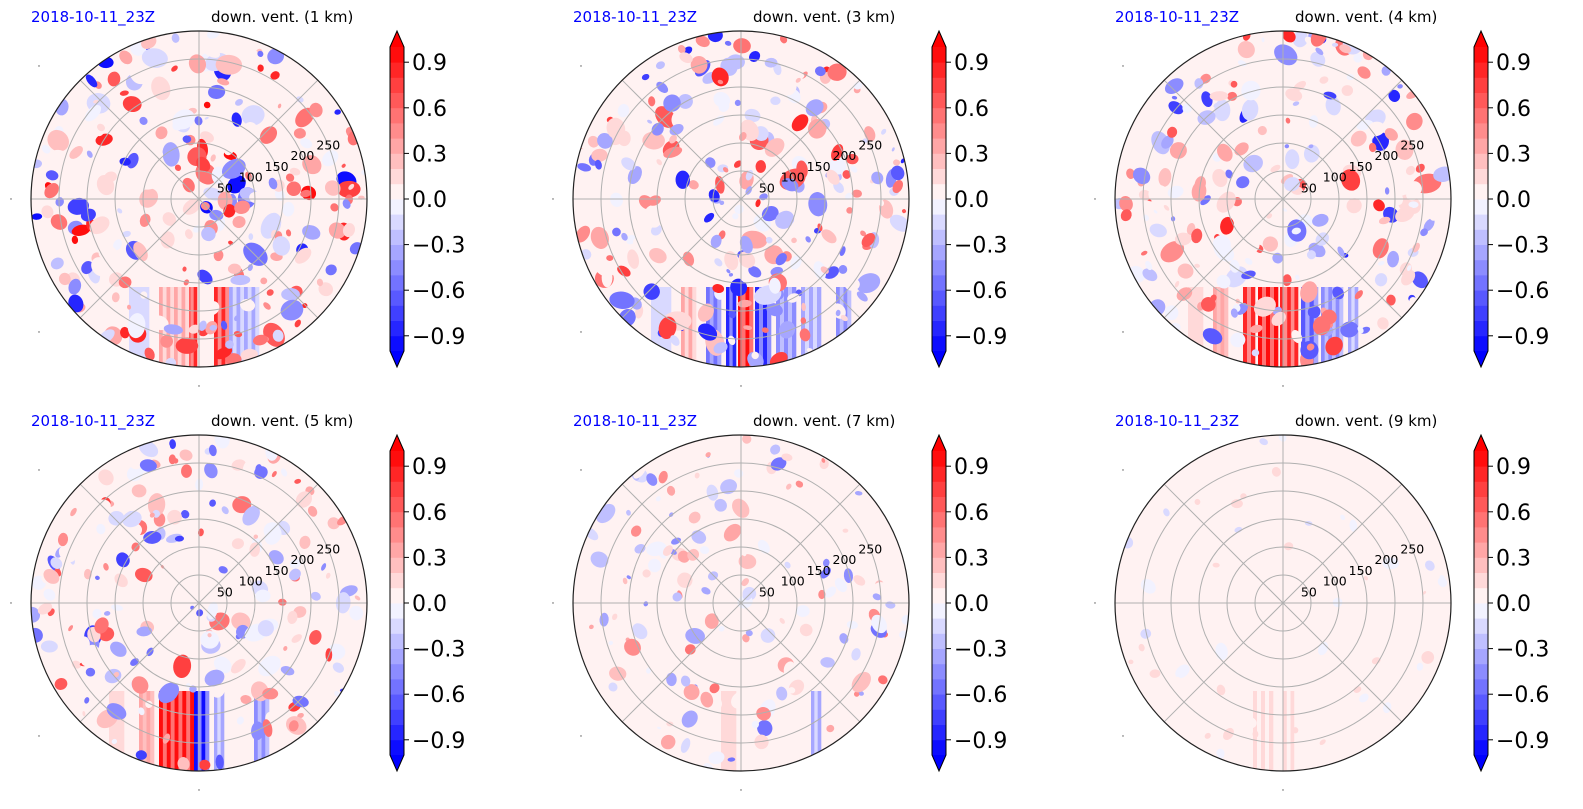  Describe the element at coordinates (845, 155) in the screenshot. I see `radial-tick-label: 200` at that location.